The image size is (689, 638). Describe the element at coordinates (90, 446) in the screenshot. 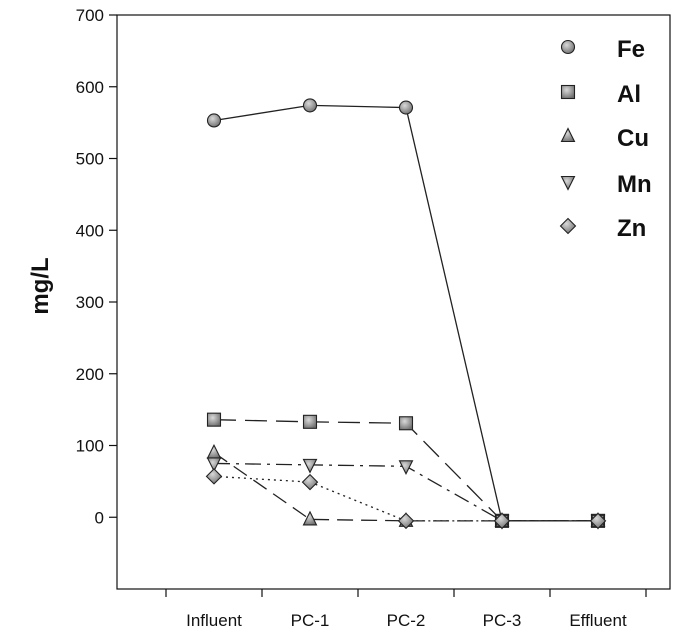

I see `y-tick-label: 100` at that location.